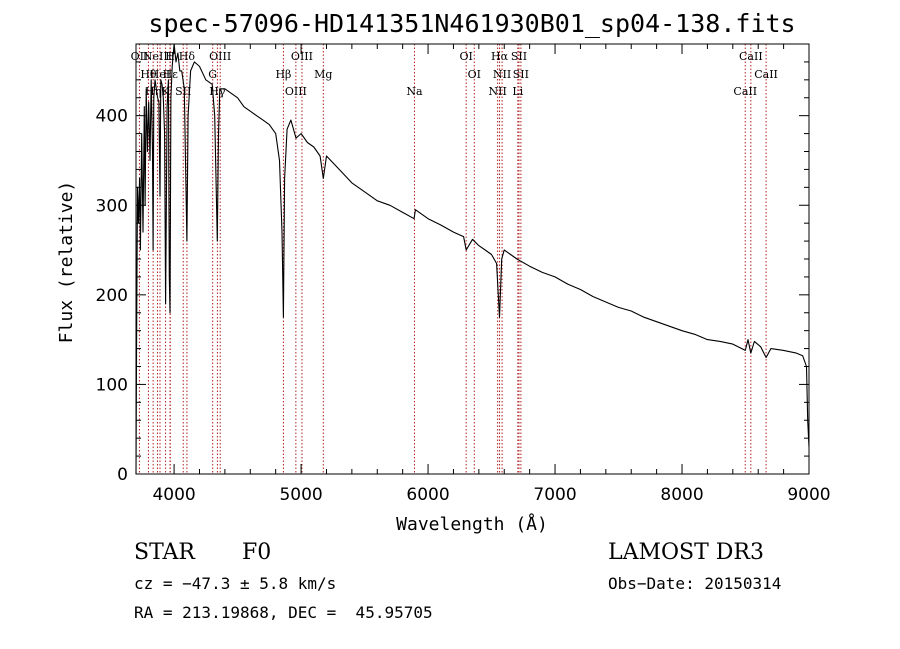 The height and width of the screenshot is (649, 900). I want to click on y-tick-label: 300, so click(112, 206).